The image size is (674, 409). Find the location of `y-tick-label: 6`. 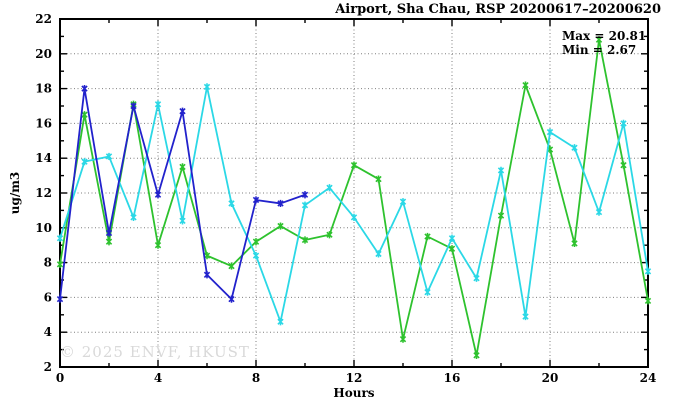

y-tick-label: 6 is located at coordinates (48, 297).